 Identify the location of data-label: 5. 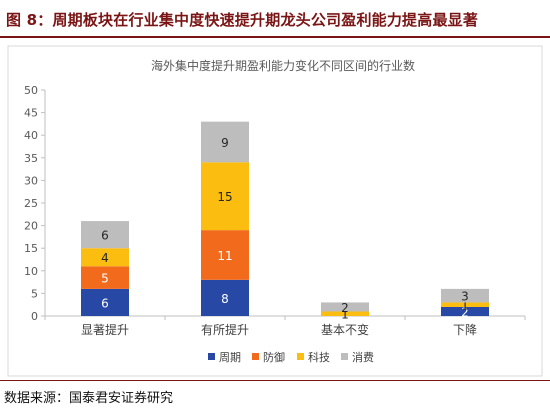
(105, 279).